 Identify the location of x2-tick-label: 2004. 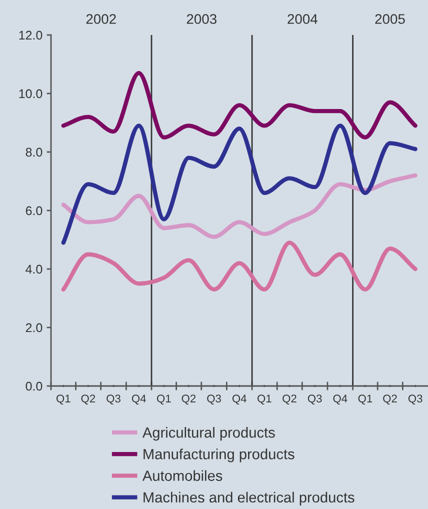
(303, 19).